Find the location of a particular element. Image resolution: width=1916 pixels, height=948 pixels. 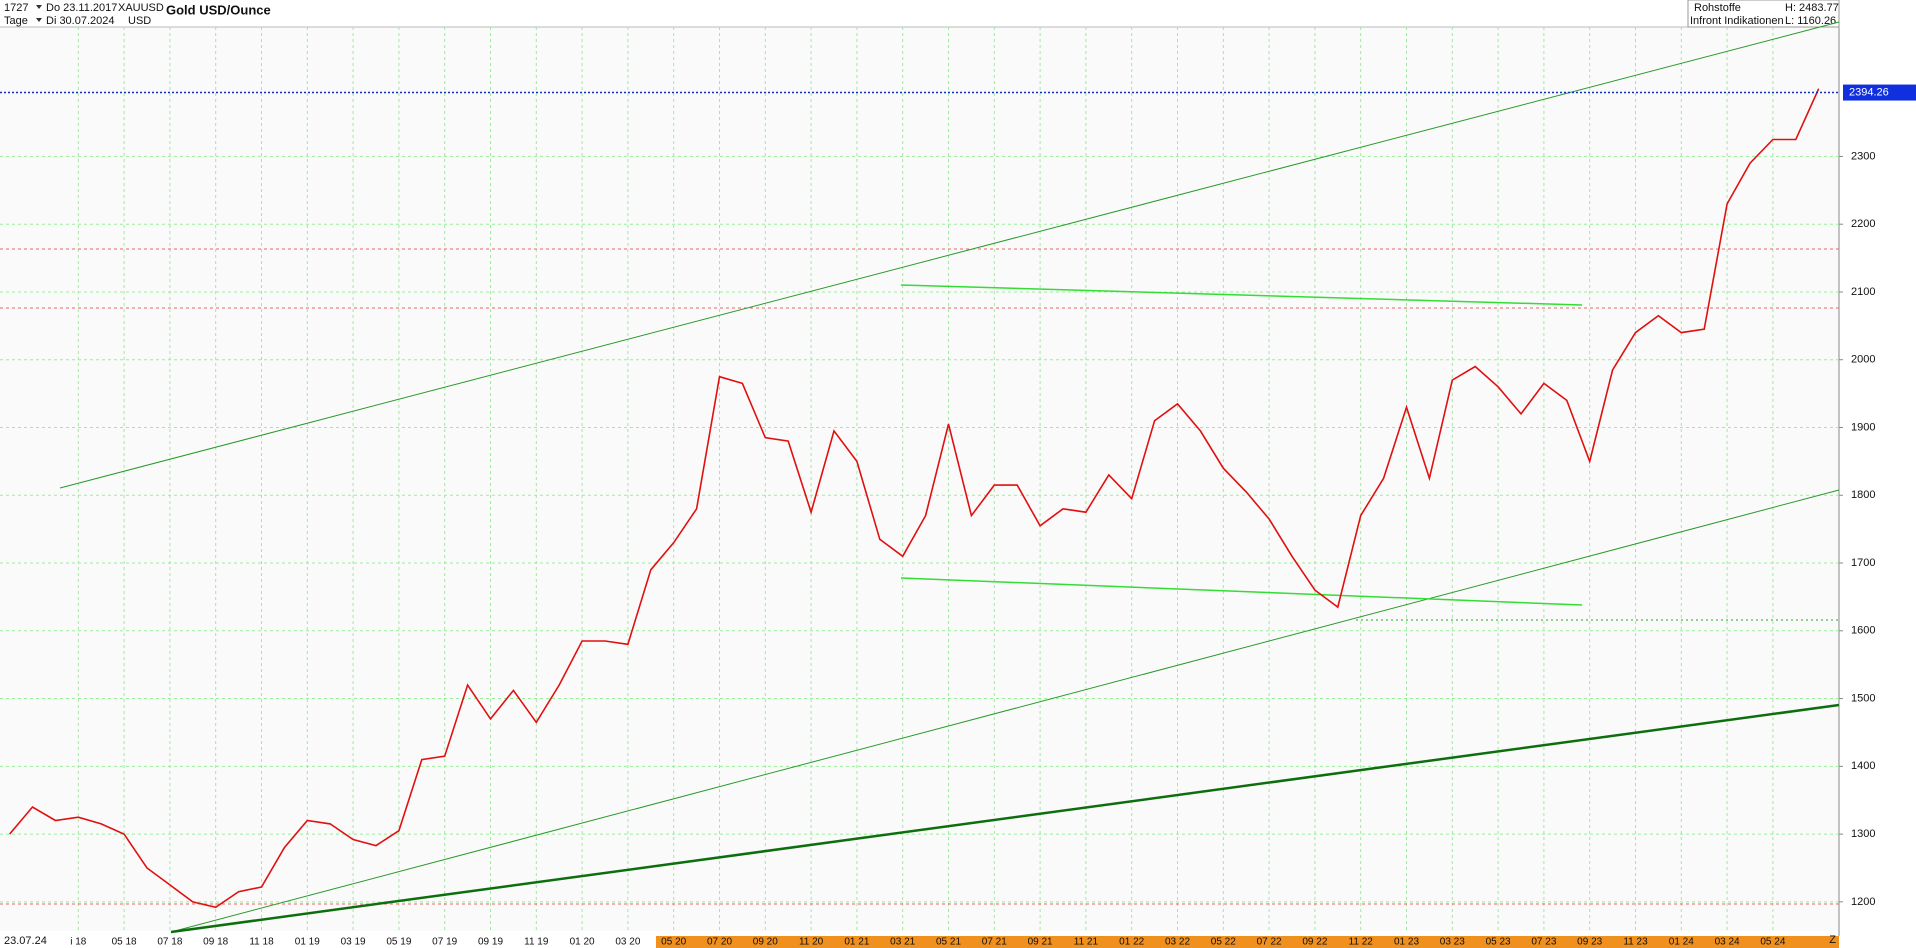

y-tick-label: 1600 is located at coordinates (1863, 631).